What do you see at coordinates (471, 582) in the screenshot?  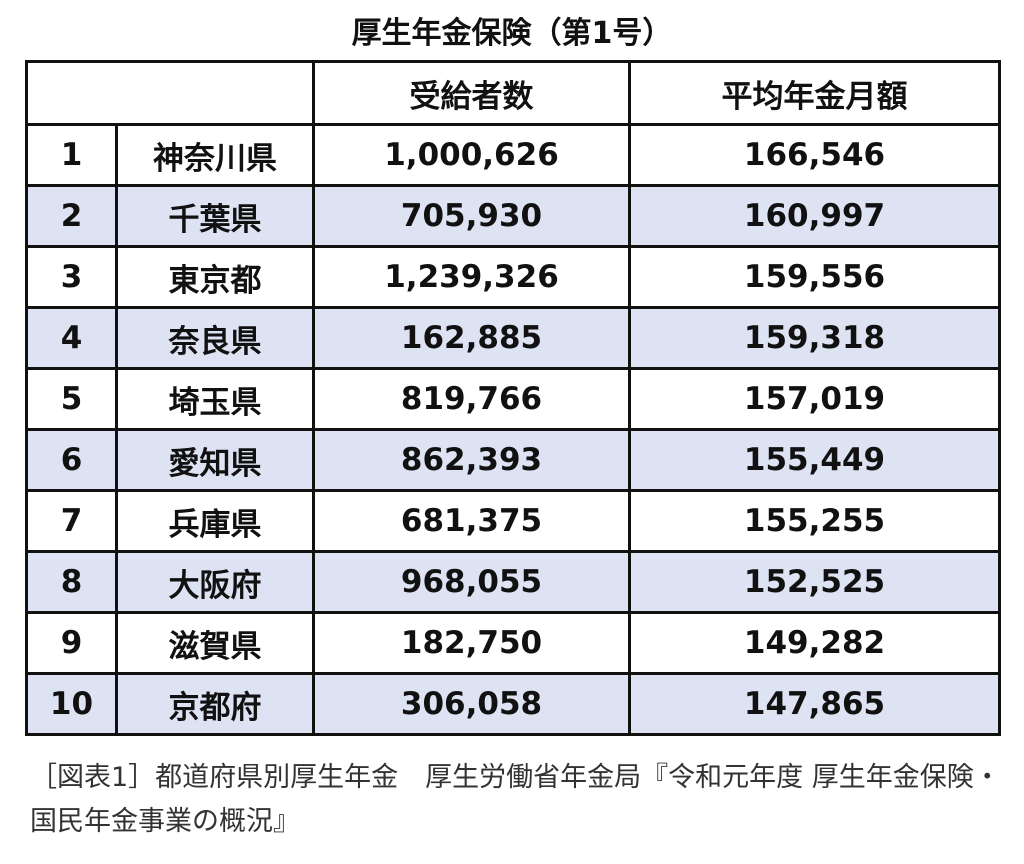 I see `recipients-cell: 968,055` at bounding box center [471, 582].